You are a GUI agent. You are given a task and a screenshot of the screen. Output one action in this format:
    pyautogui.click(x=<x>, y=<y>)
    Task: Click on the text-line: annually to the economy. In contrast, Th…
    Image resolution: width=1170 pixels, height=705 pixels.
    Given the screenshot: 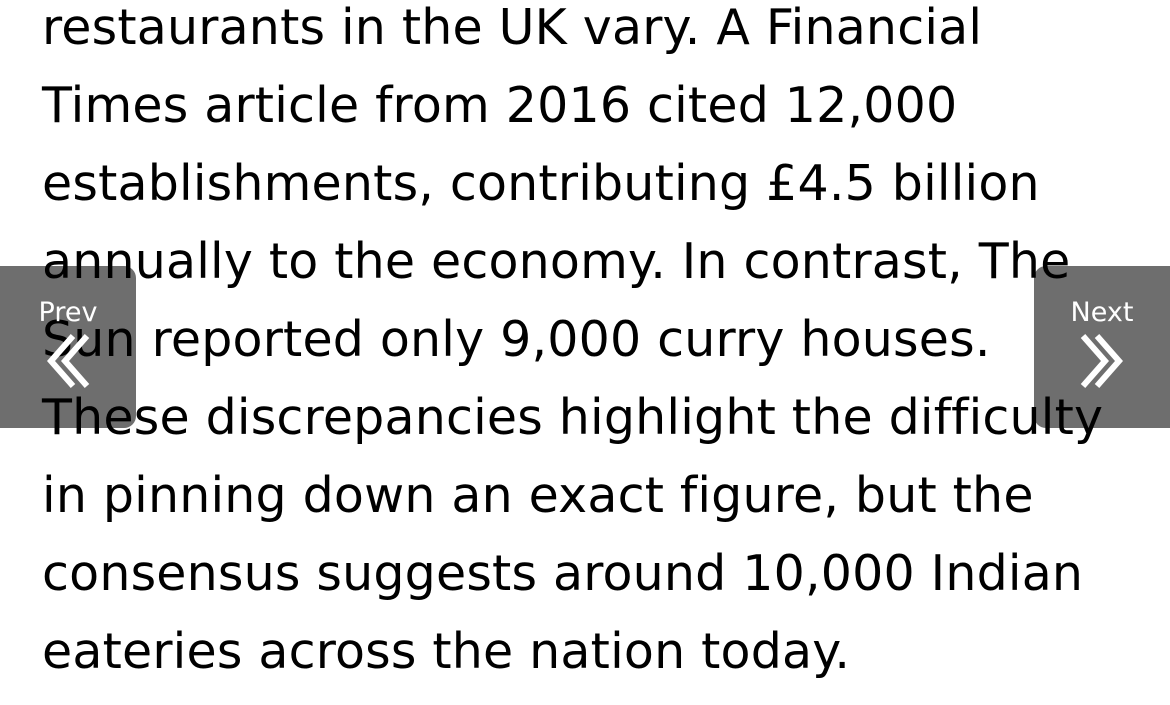 What is the action you would take?
    pyautogui.click(x=556, y=261)
    